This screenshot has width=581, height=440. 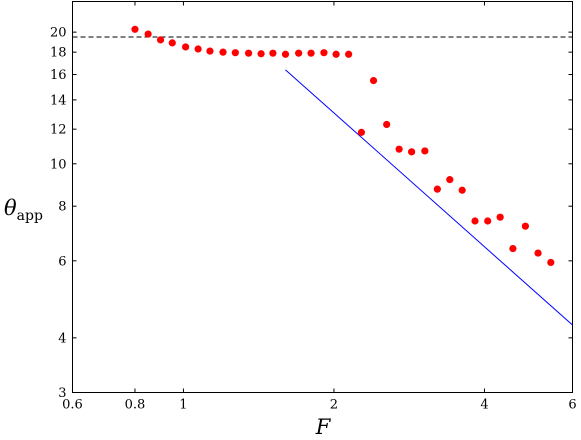 I want to click on y-tick-label: 18, so click(x=58, y=53).